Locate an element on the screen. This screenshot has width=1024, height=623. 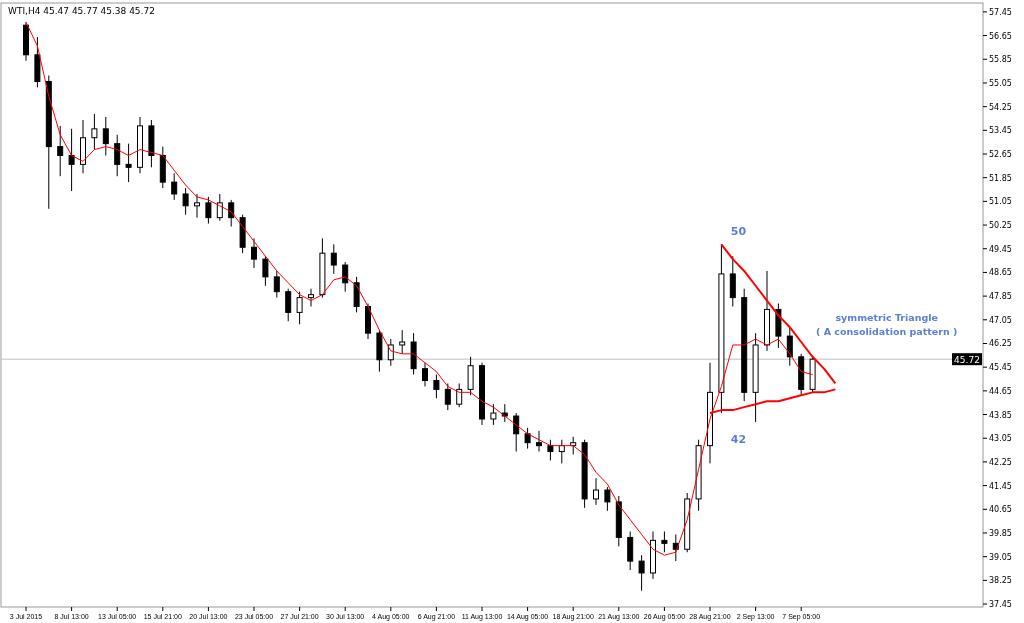
y-tick-label: 45.45 is located at coordinates (1000, 368).